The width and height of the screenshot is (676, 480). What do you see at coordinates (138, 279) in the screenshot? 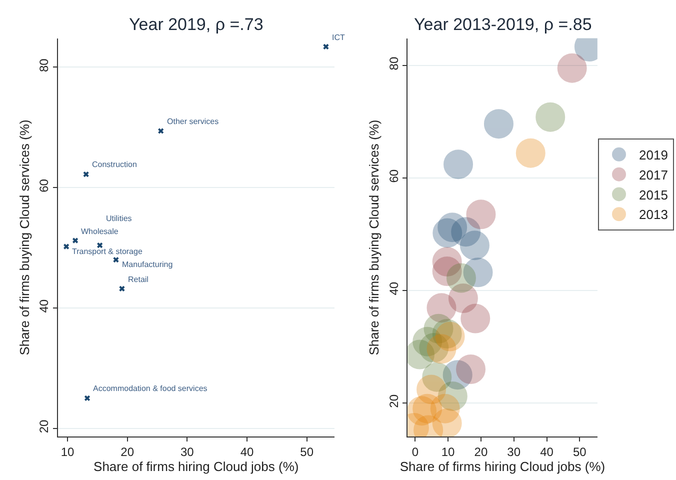
I see `annotation: Retail` at bounding box center [138, 279].